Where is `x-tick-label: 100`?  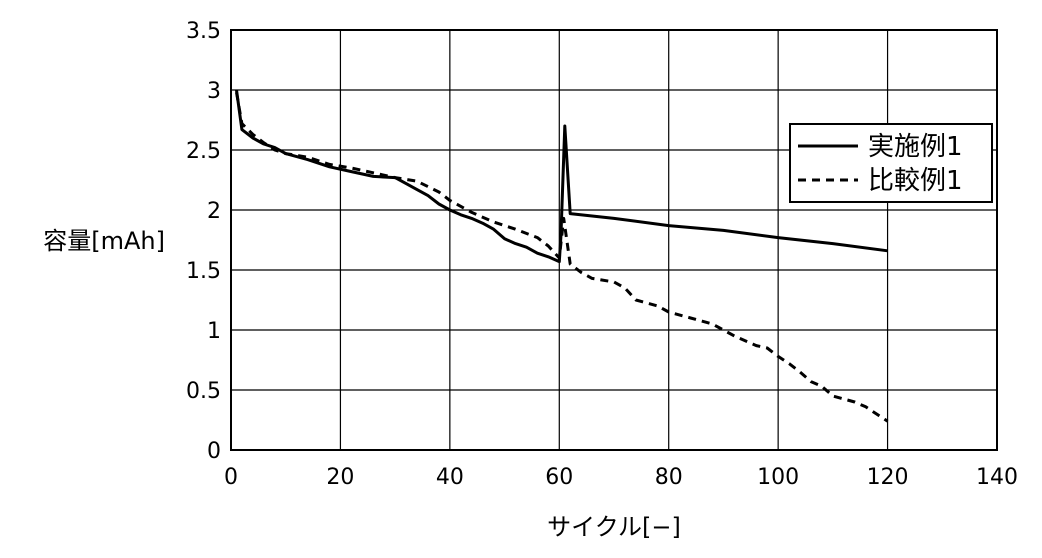
x-tick-label: 100 is located at coordinates (778, 477).